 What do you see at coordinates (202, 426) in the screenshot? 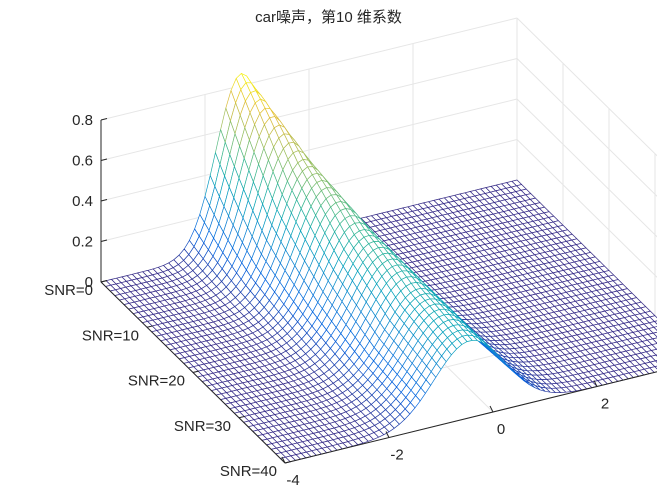
I see `y-tick-label: SNR=30` at bounding box center [202, 426].